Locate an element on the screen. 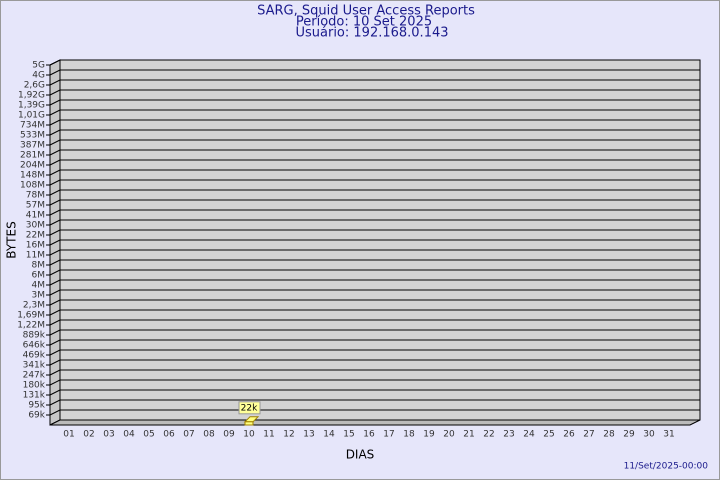 The height and width of the screenshot is (480, 720). x-tick-label: 21 is located at coordinates (468, 435).